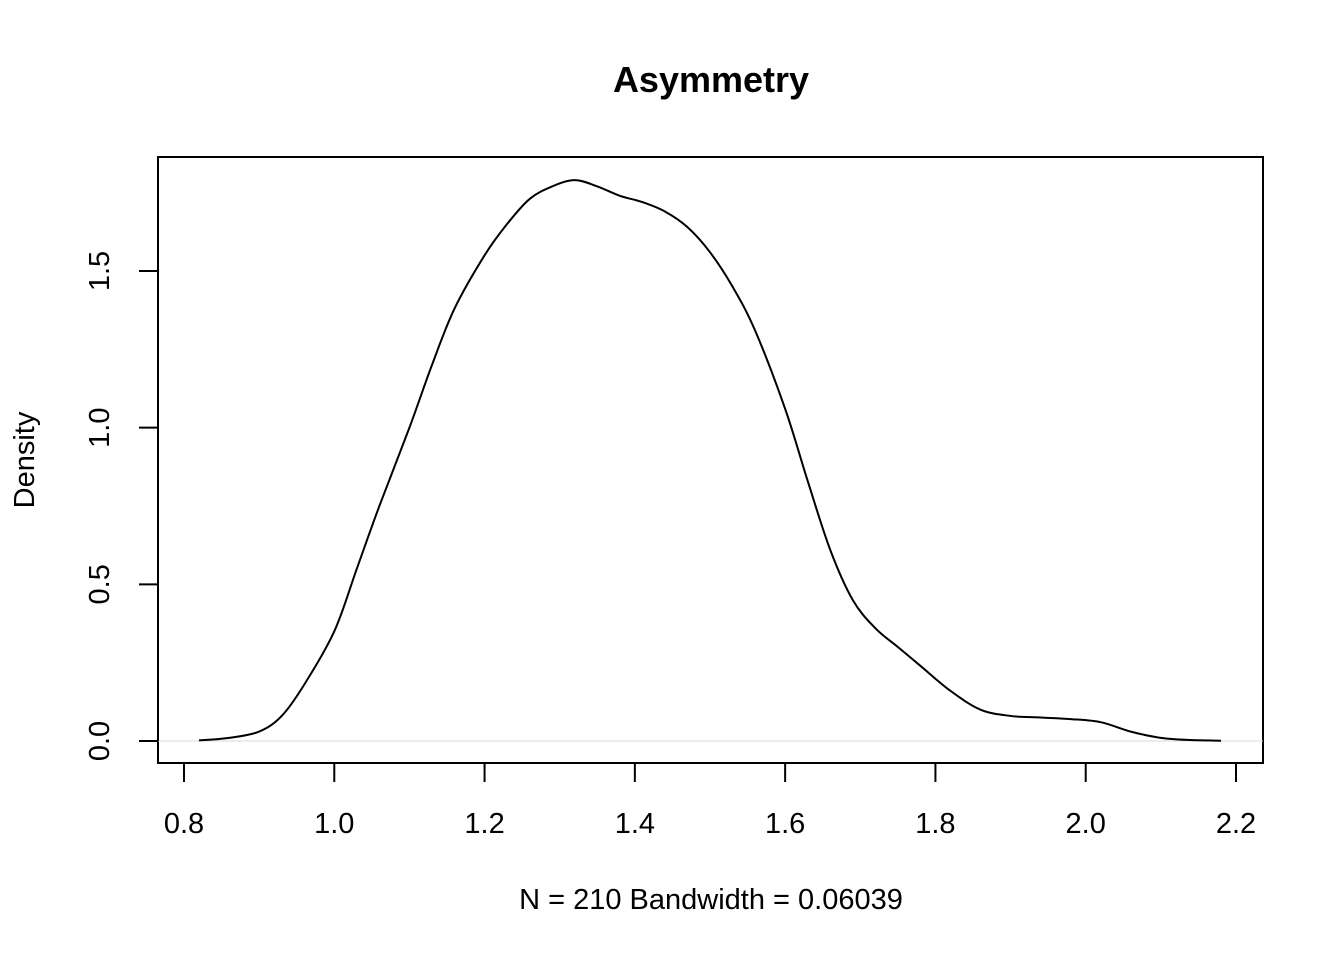 The height and width of the screenshot is (960, 1344). Describe the element at coordinates (711, 900) in the screenshot. I see `x-axis-label: N = 210 Bandwidth = 0.06039` at that location.